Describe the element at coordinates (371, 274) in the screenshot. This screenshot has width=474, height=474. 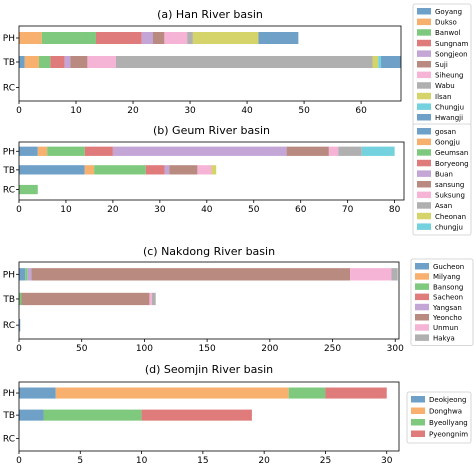
I see `bar-ph-unmun` at that location.